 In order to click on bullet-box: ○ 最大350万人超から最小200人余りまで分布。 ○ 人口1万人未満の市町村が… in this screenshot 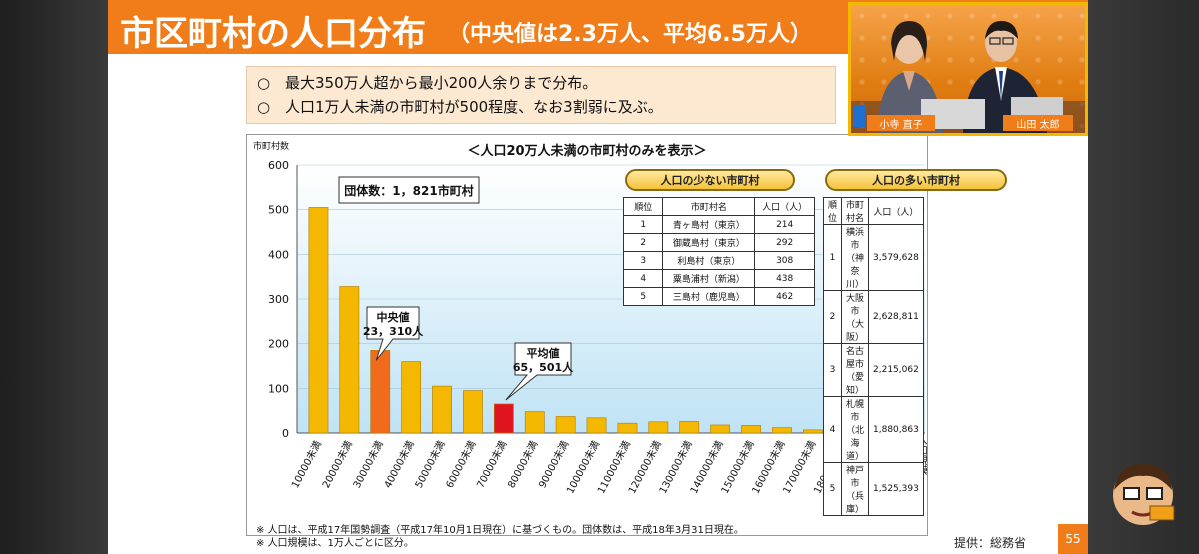, I will do `click(541, 95)`.